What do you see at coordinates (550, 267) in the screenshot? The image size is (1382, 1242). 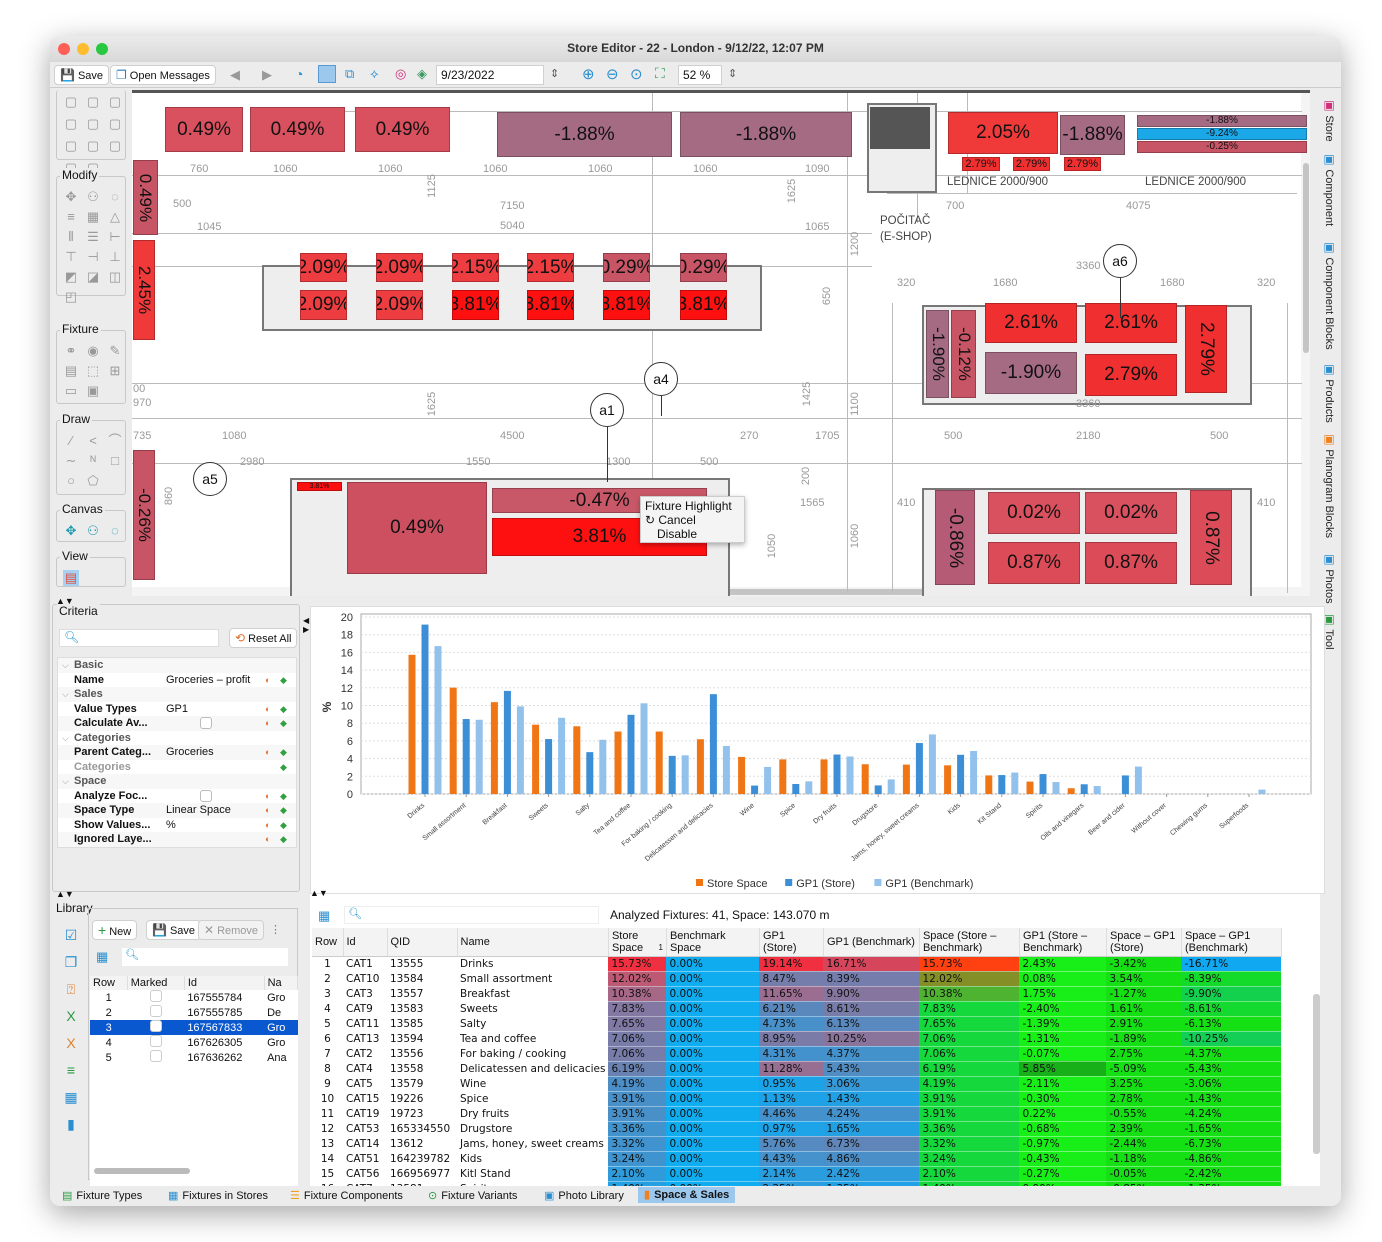 I see `fixture: 2.15%` at bounding box center [550, 267].